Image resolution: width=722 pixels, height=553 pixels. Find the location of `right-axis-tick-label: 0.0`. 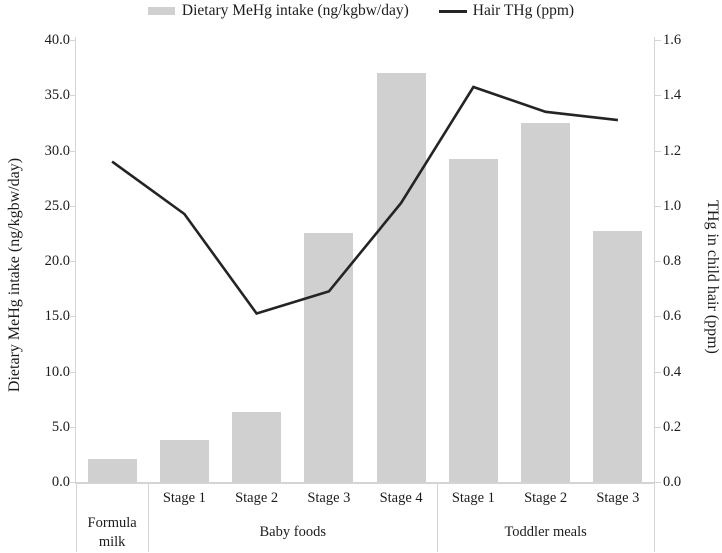

right-axis-tick-label: 0.0 is located at coordinates (672, 482).